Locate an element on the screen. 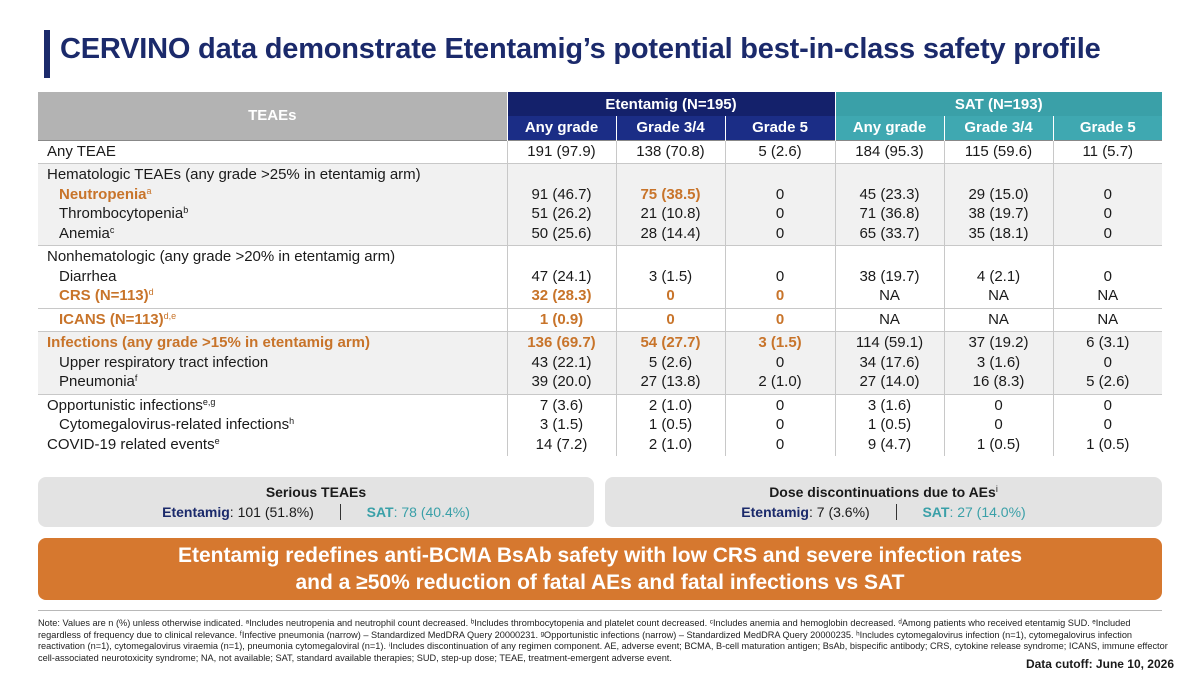  table-cell: 27 (13.8) is located at coordinates (670, 381).